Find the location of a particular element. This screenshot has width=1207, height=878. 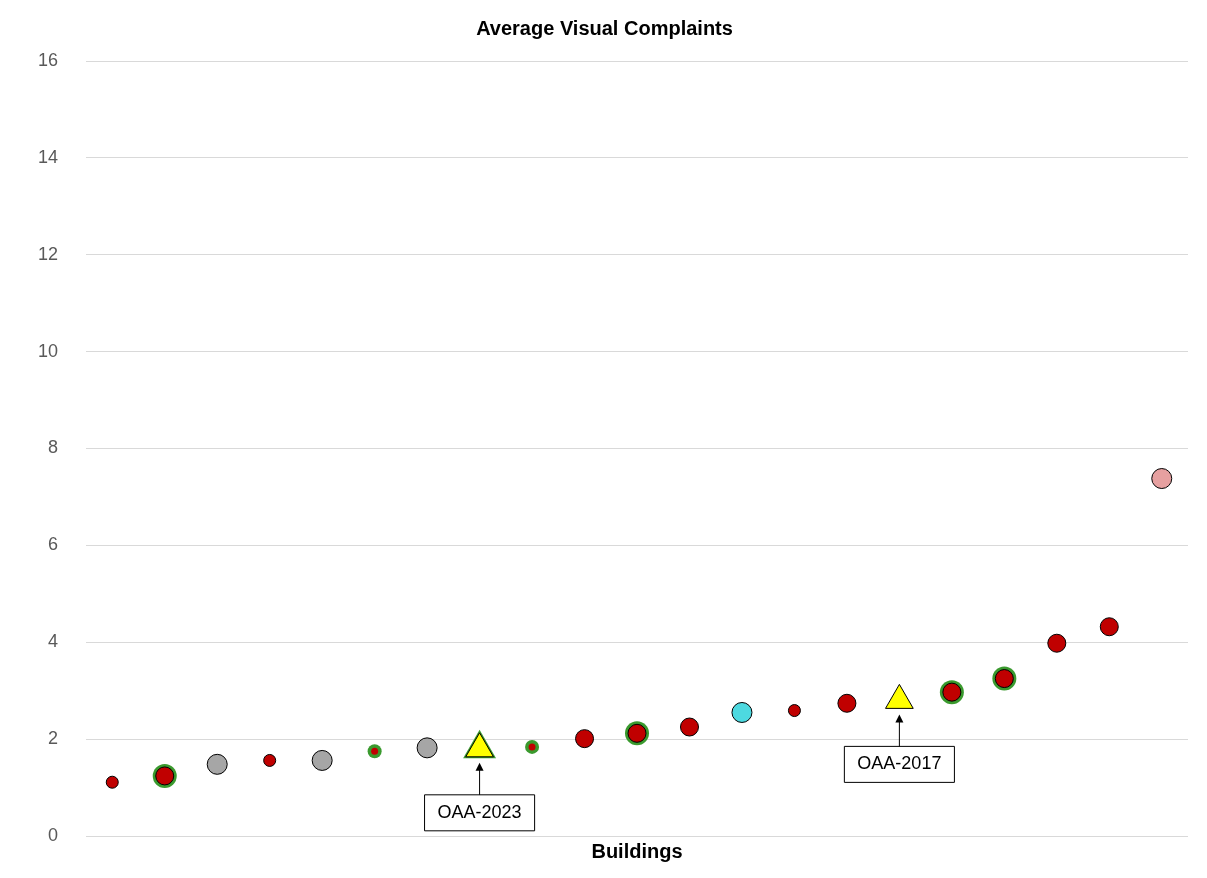

x-axis-title: Buildings is located at coordinates (637, 850).